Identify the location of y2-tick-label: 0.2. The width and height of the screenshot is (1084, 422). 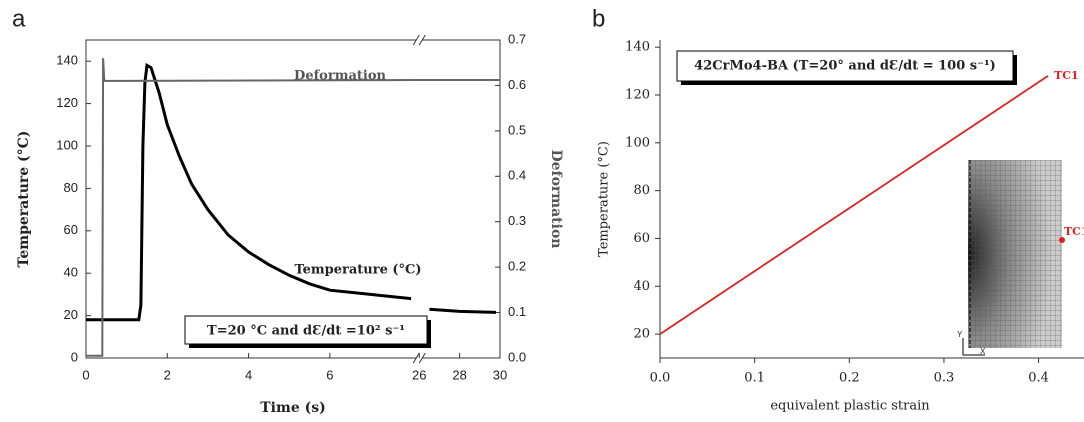
(517, 266).